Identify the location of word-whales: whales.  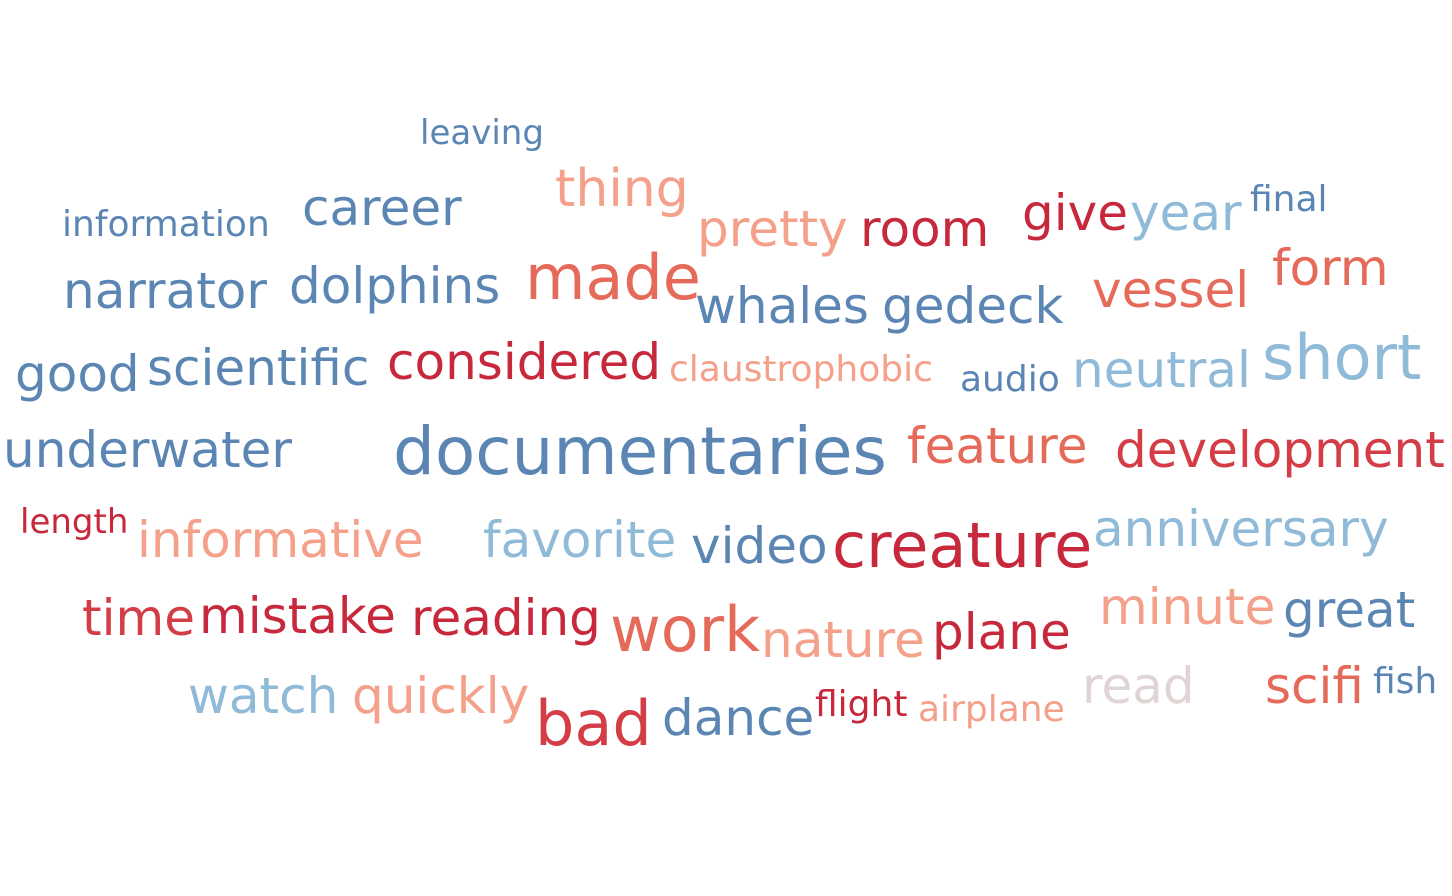
(782, 306).